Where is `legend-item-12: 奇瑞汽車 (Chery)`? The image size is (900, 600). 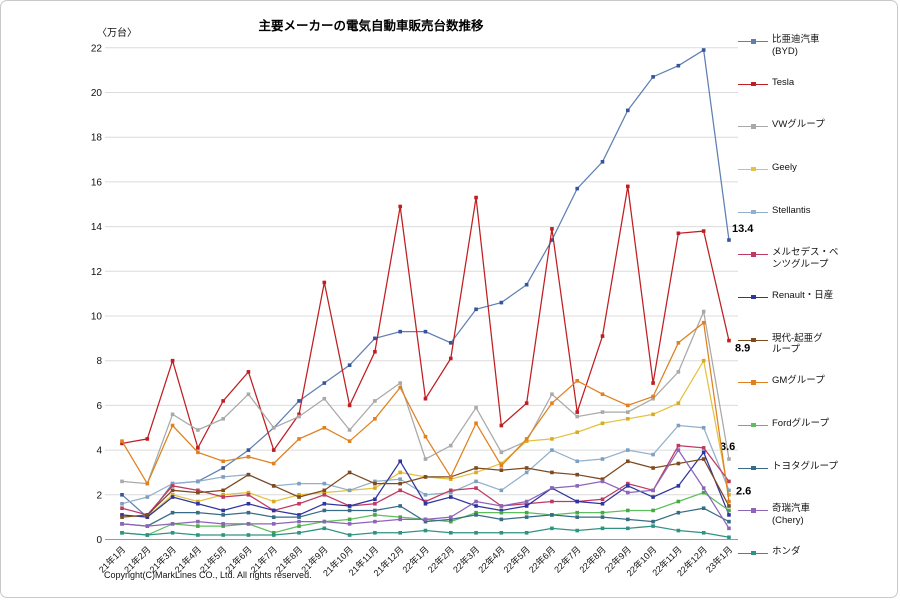 legend-item-12: 奇瑞汽車 (Chery) is located at coordinates (814, 515).